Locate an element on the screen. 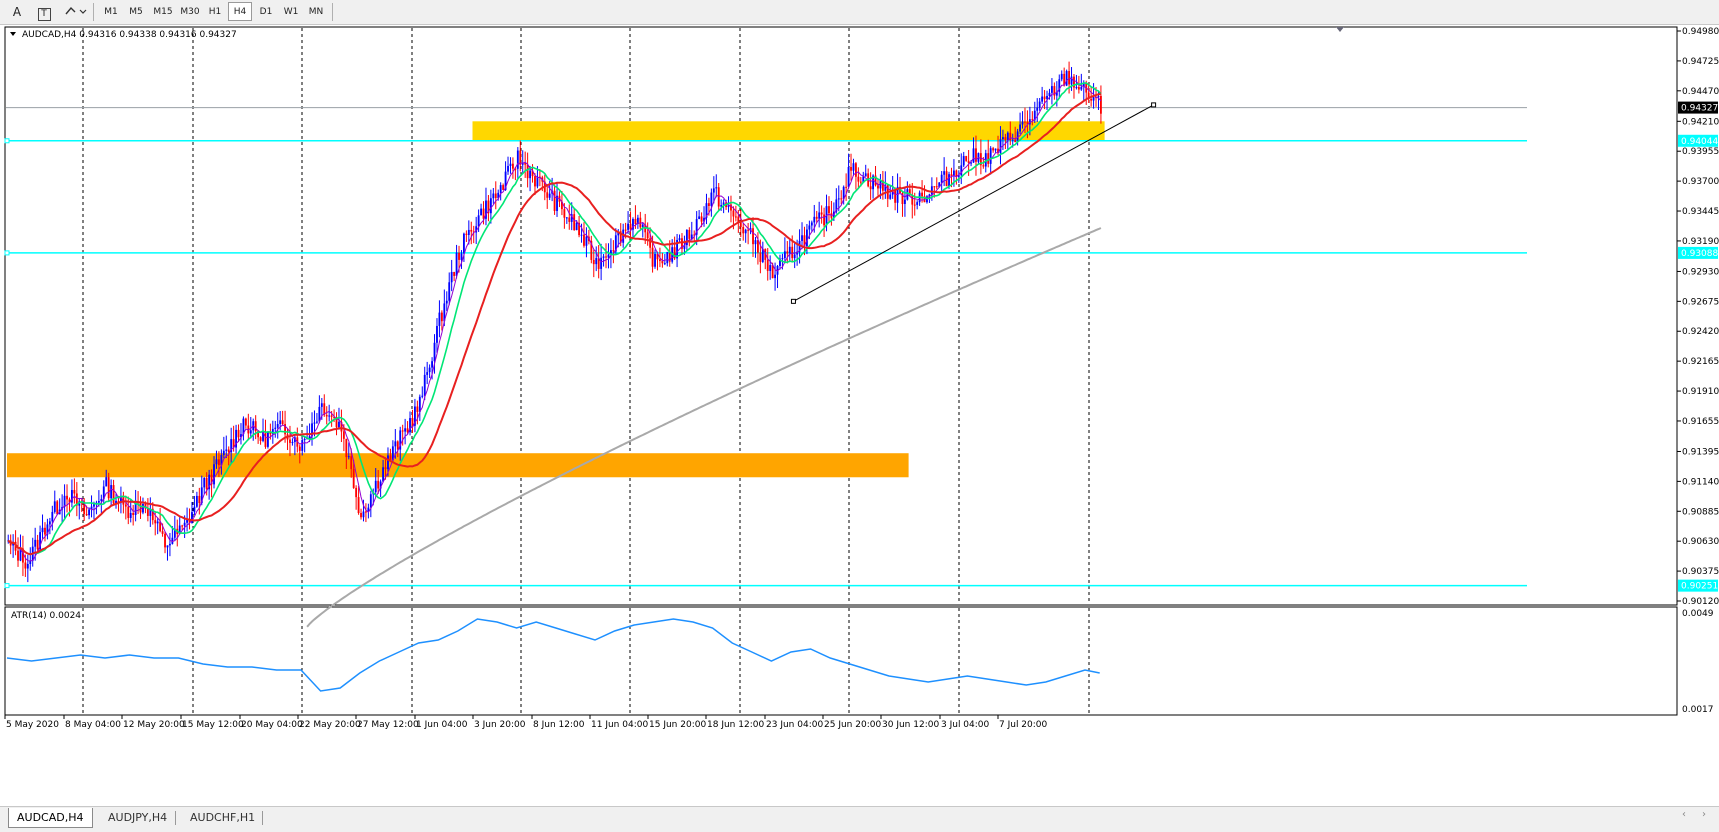  time-tick-label: 30 Jun 12:00 is located at coordinates (910, 725).